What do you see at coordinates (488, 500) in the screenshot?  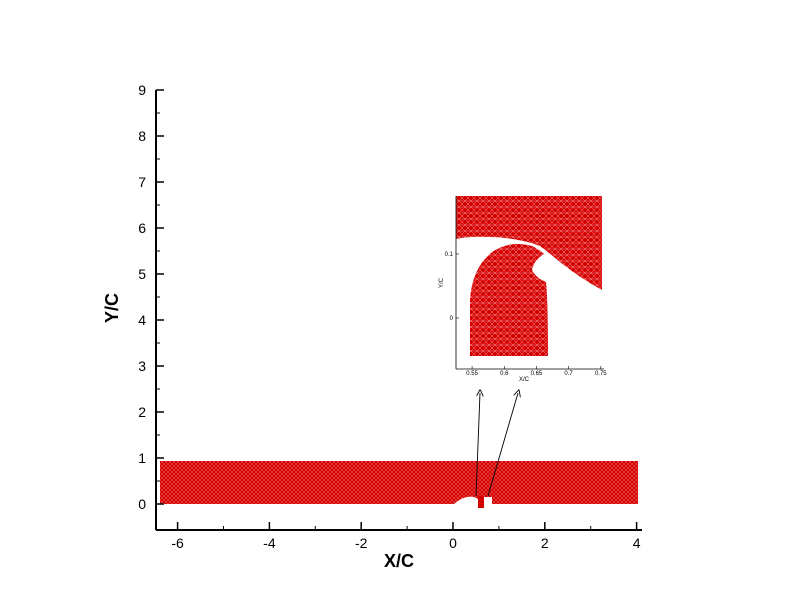 I see `airfoil-lip` at bounding box center [488, 500].